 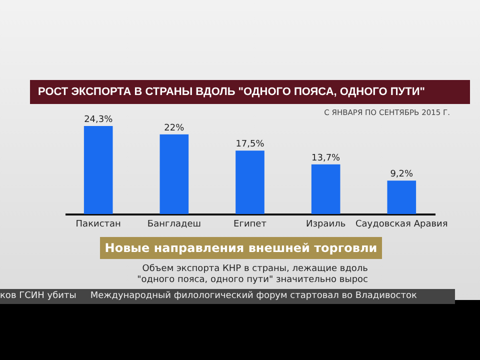 I want to click on text: Международный филологический форум стартовал во Владивосток, so click(x=253, y=296).